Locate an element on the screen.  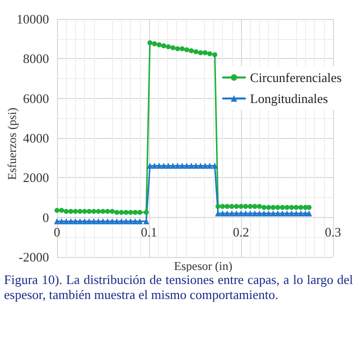
legend-label: Circunferenciales is located at coordinates (296, 77).